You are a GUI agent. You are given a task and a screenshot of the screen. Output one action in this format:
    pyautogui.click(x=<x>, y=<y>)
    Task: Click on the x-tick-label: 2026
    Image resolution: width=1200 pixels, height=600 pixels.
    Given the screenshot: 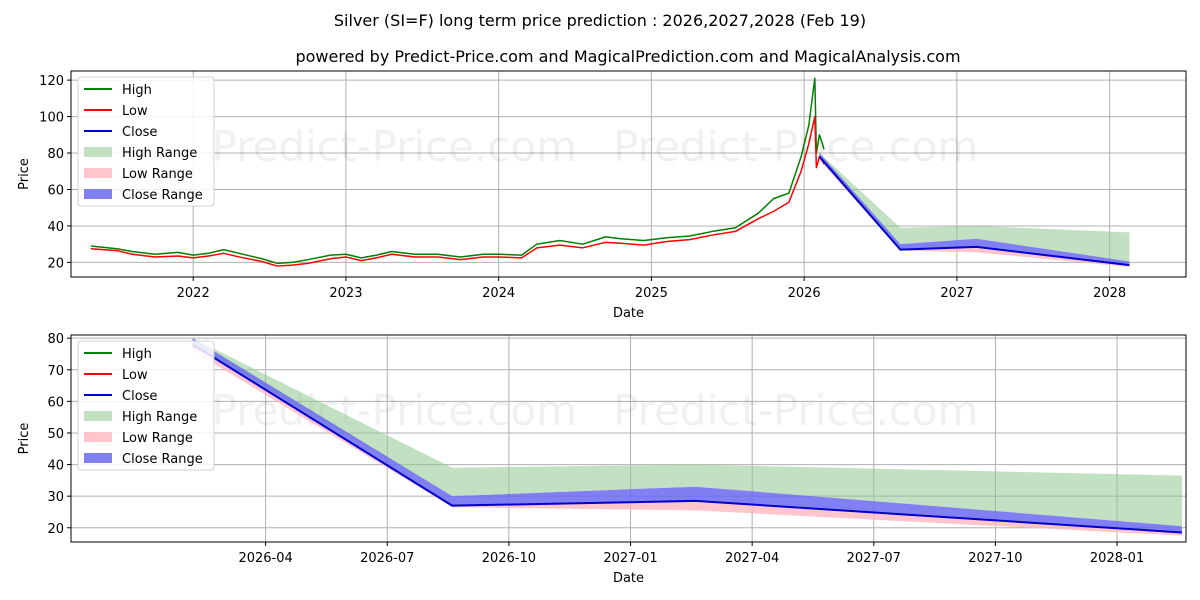 What is the action you would take?
    pyautogui.click(x=804, y=293)
    